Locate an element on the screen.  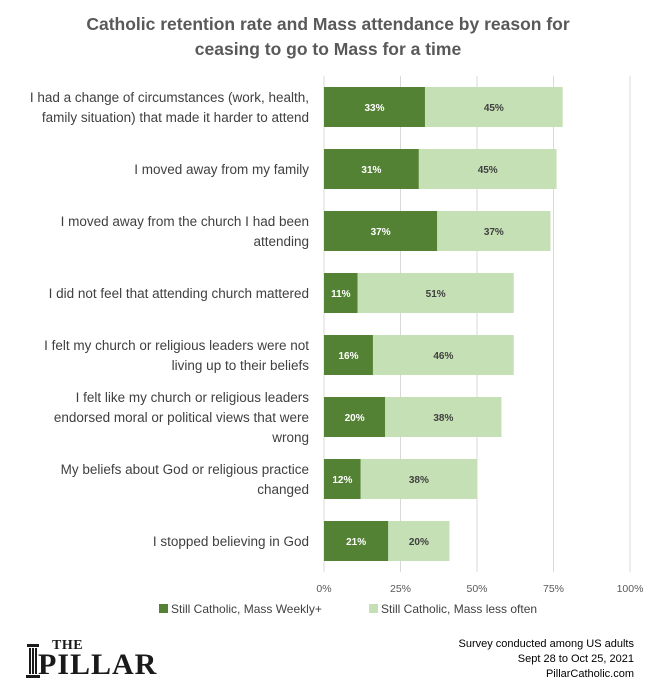
x-axis-ticks: 0% 25% 50% 75% 100% is located at coordinates (479, 589).